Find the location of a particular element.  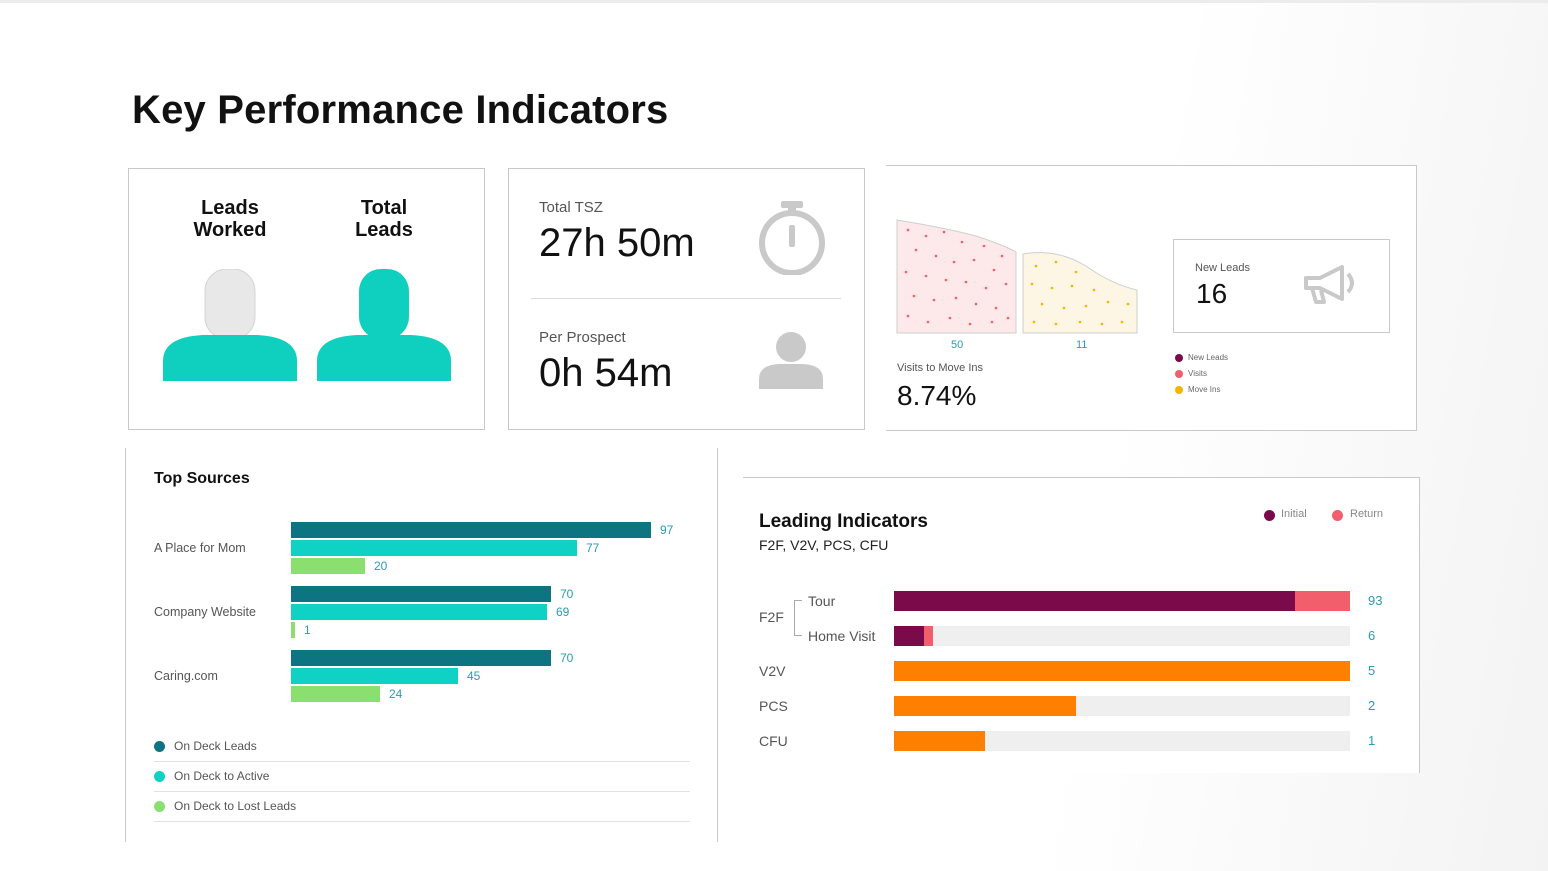

legend-dot-on-deck-to-lost is located at coordinates (159, 806).